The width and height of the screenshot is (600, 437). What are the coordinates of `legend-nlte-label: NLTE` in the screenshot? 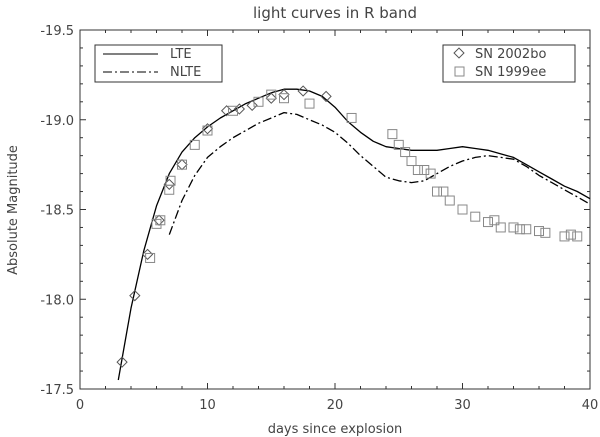 It's located at (185, 72).